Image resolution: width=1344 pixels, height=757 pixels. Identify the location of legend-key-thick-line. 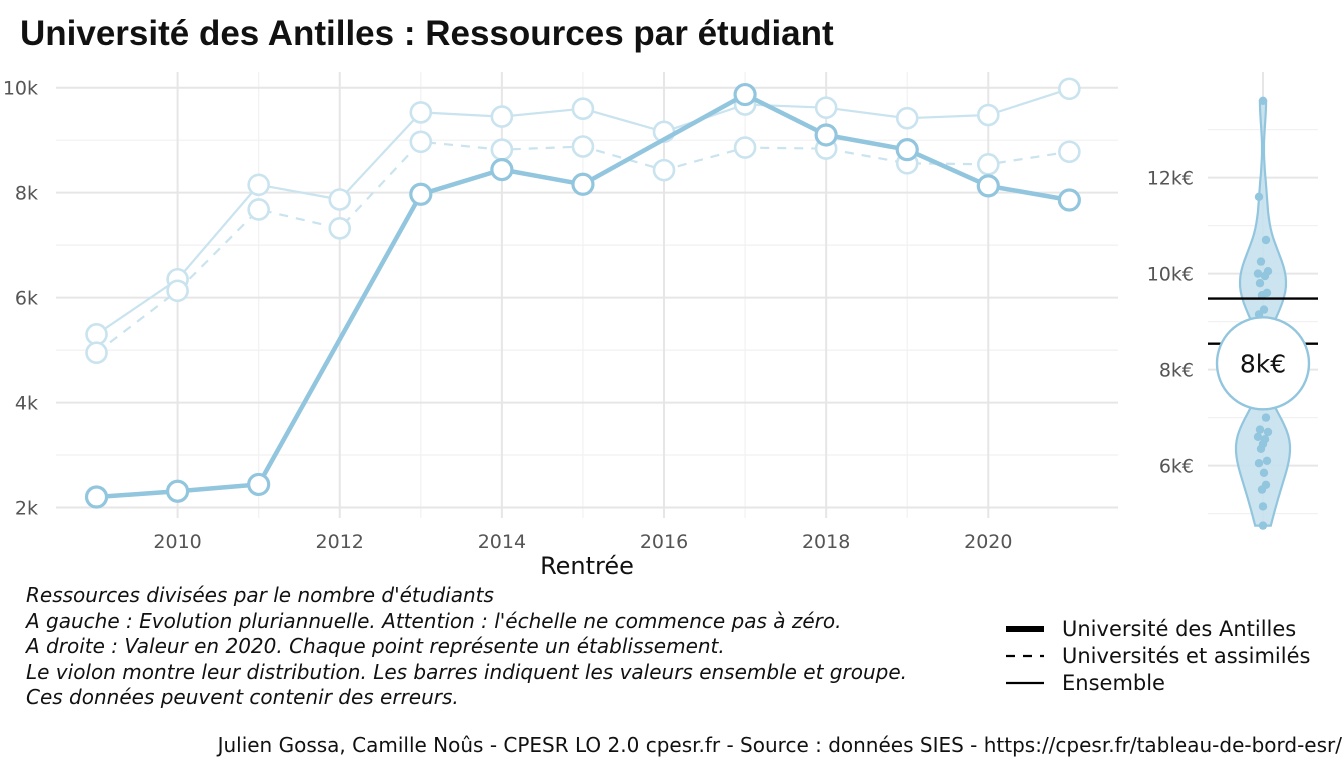
(1025, 628).